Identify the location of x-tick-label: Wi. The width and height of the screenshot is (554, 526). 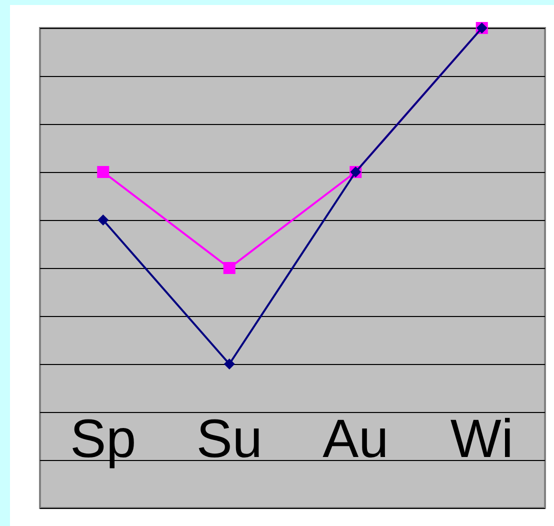
(482, 439).